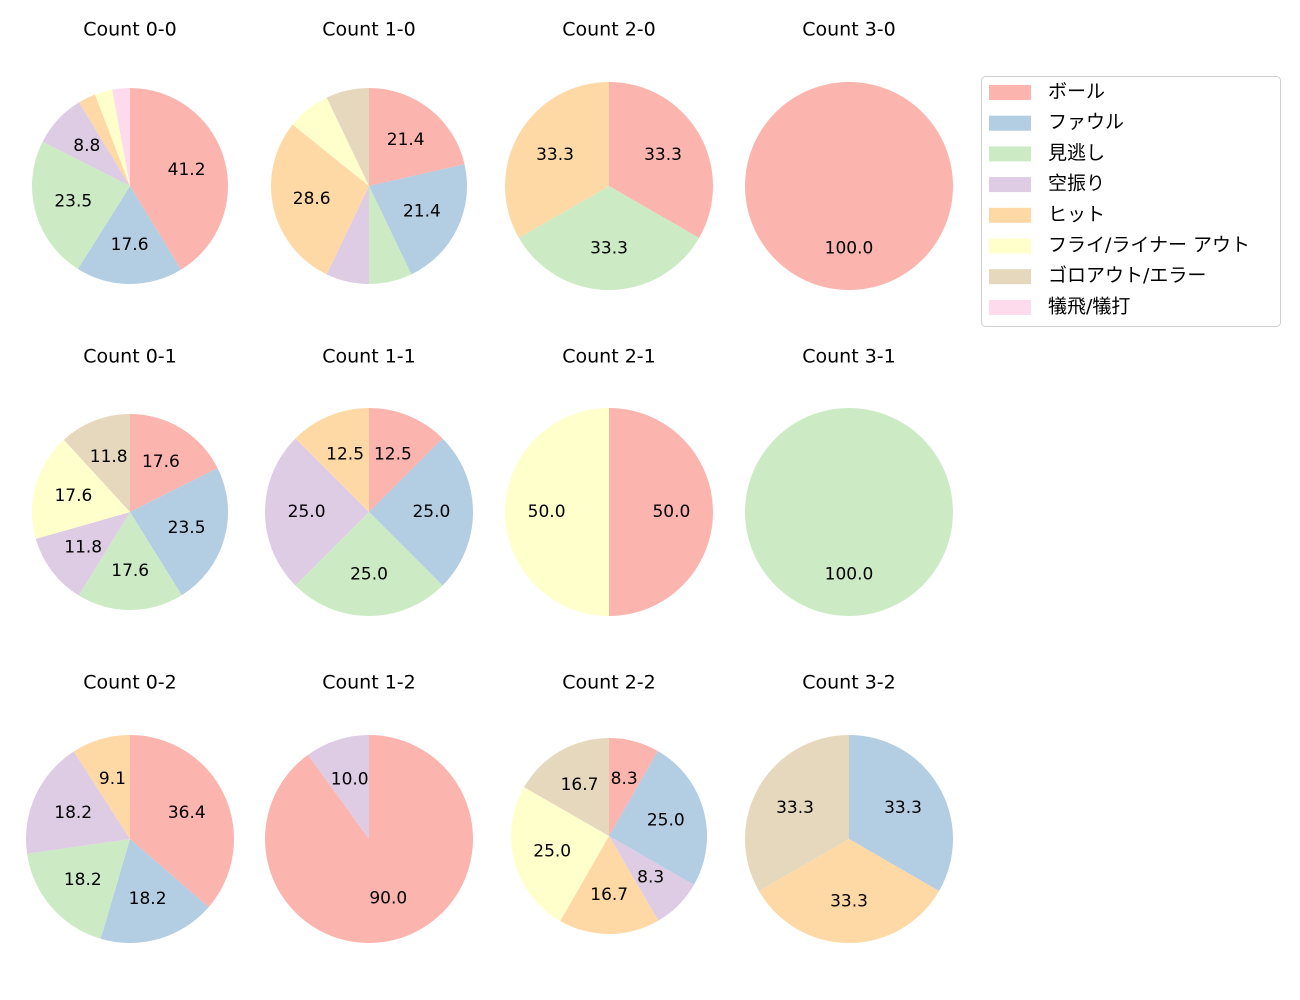 This screenshot has width=1300, height=1000. I want to click on pie-title: Count 3-0, so click(849, 30).